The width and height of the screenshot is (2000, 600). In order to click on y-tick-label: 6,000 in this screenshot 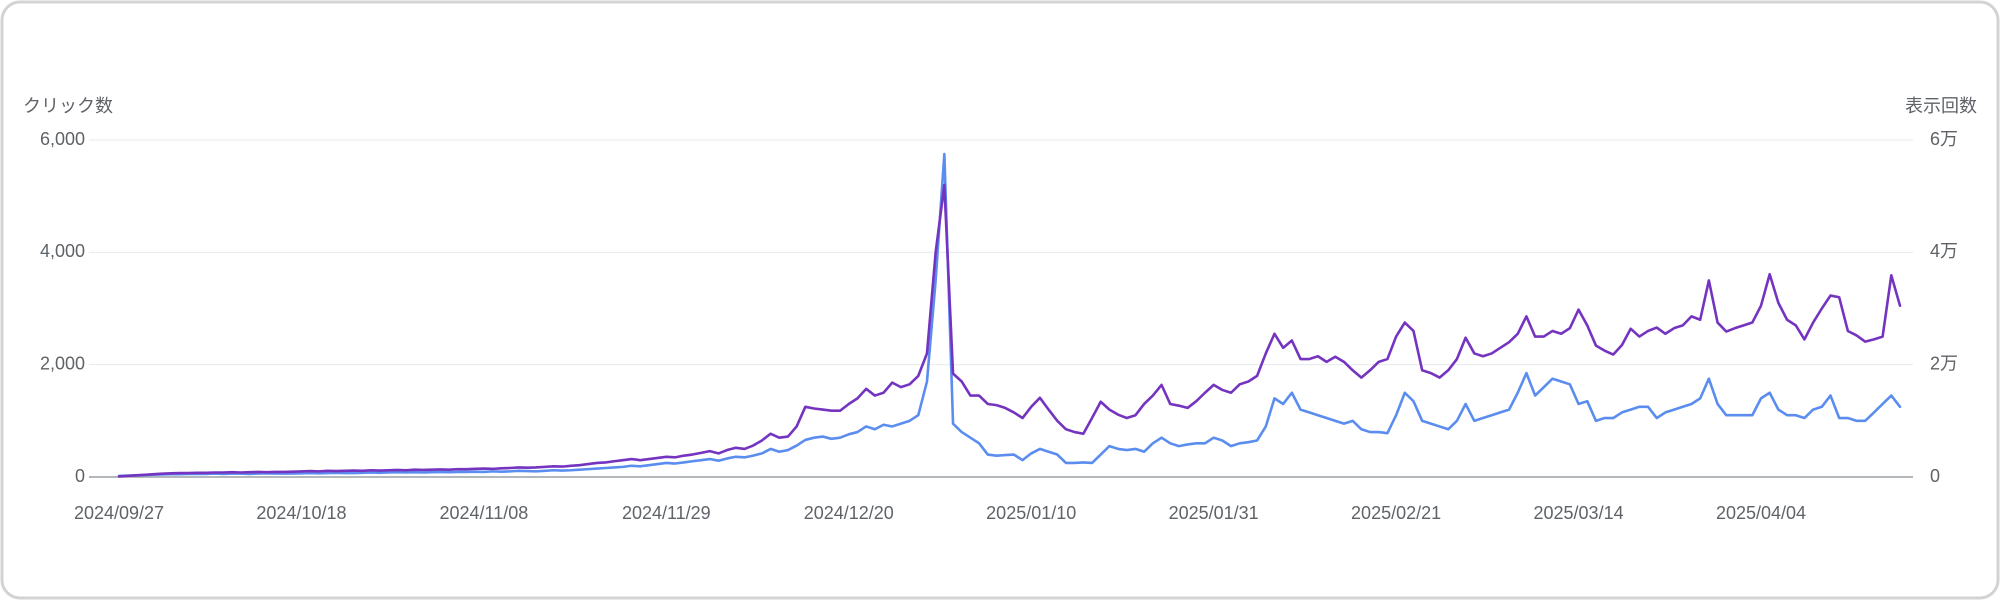, I will do `click(62, 139)`.